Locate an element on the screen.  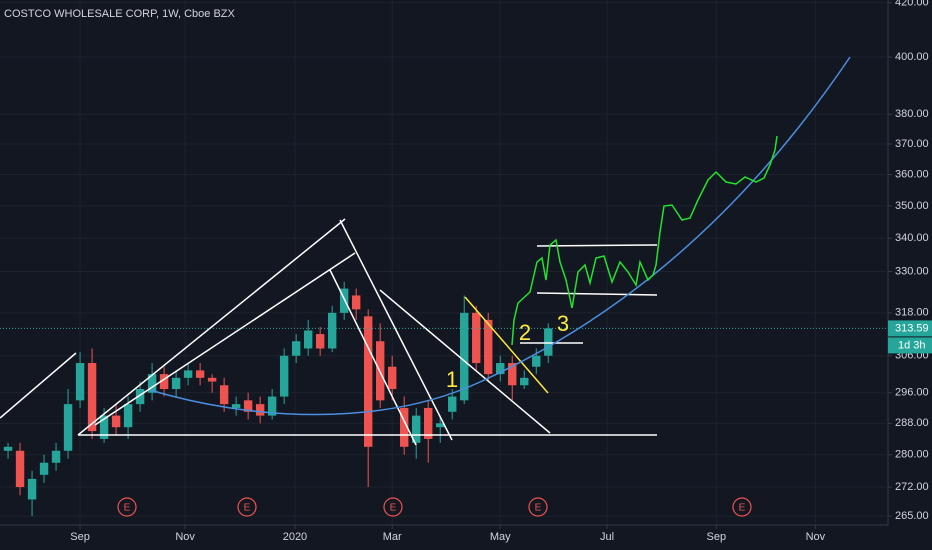
y-tick-label: 340.00 is located at coordinates (912, 238).